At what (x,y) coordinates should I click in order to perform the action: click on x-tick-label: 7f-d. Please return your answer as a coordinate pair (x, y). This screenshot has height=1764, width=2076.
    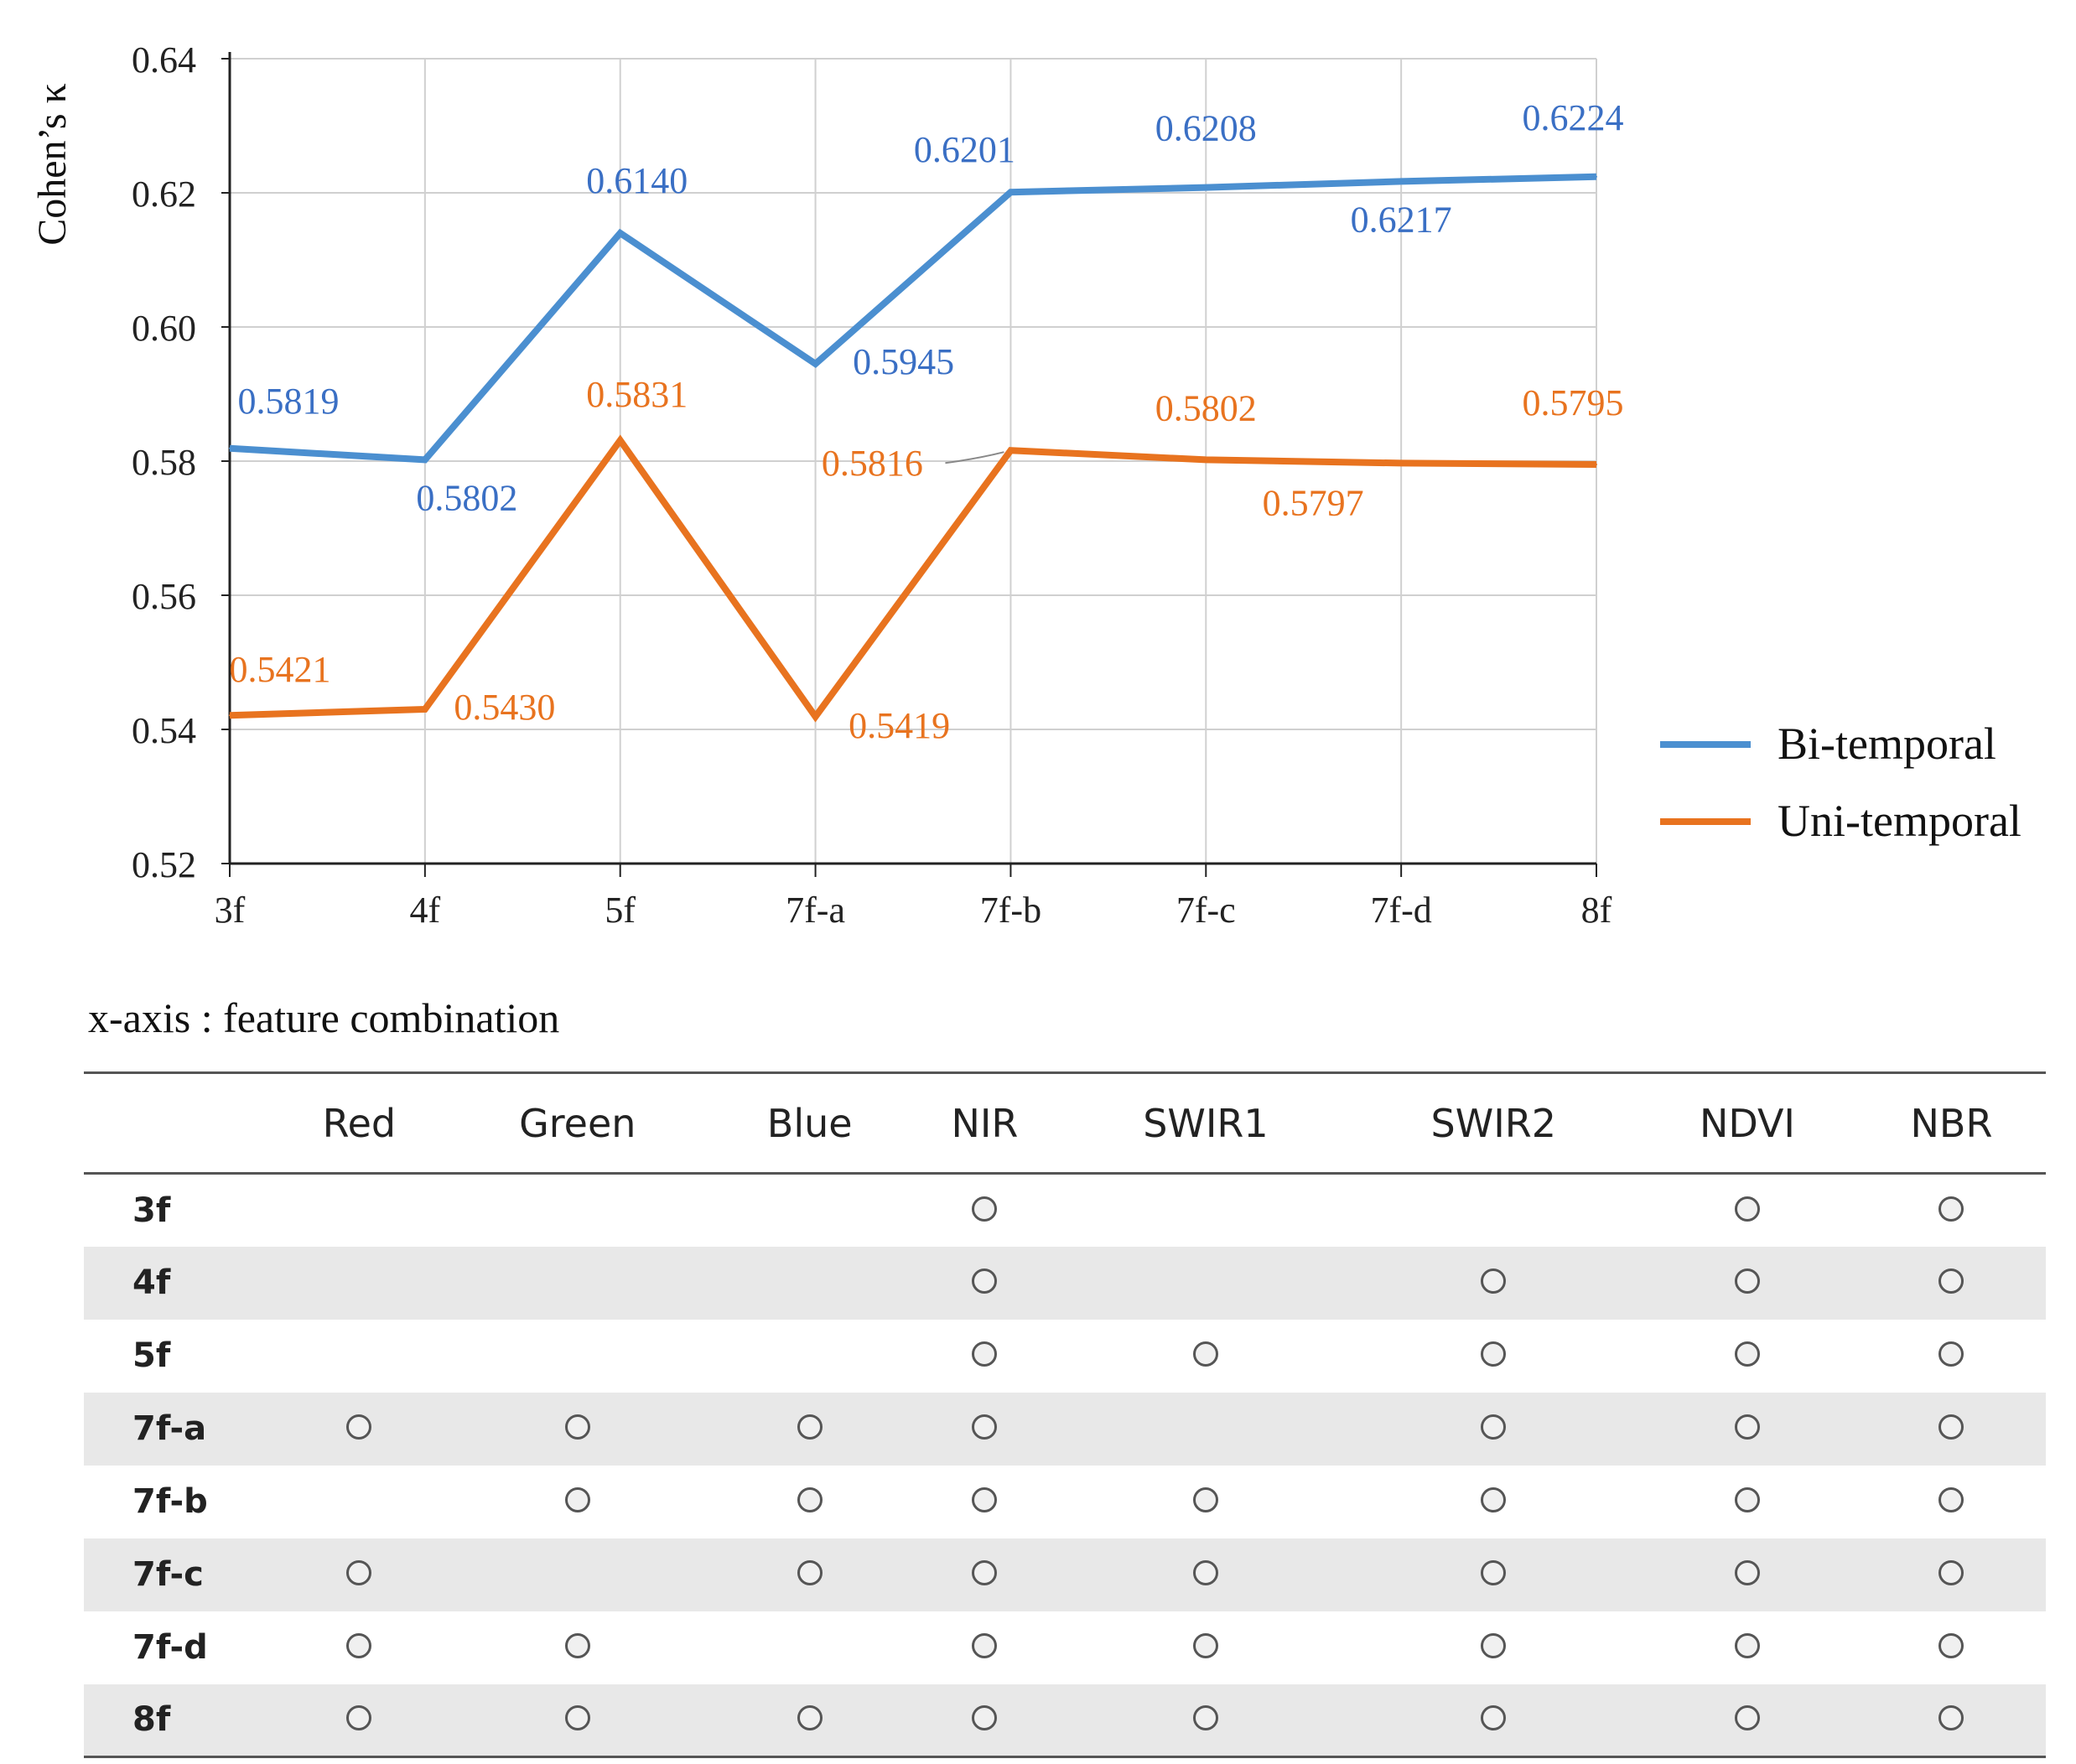
    Looking at the image, I should click on (1401, 910).